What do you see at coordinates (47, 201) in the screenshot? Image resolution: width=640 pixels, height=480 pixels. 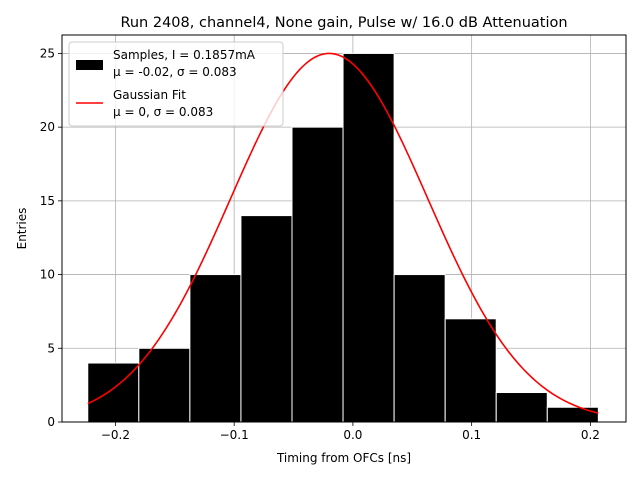 I see `y-tick-label: 15` at bounding box center [47, 201].